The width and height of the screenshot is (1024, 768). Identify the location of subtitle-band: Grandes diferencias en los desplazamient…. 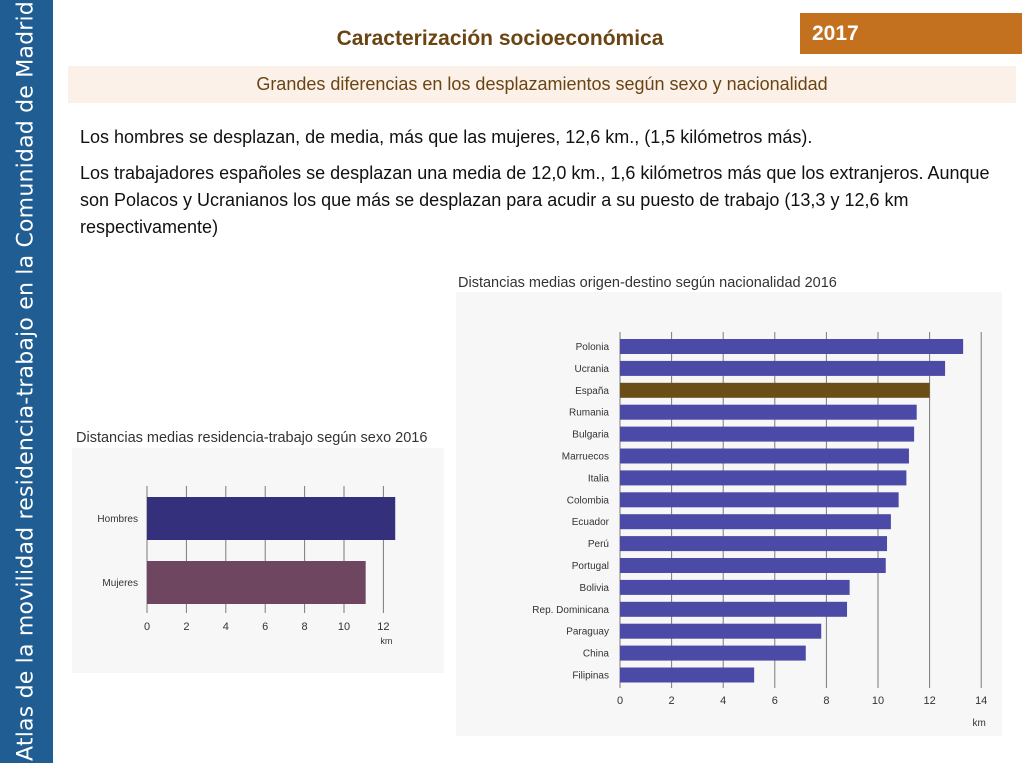
(542, 84).